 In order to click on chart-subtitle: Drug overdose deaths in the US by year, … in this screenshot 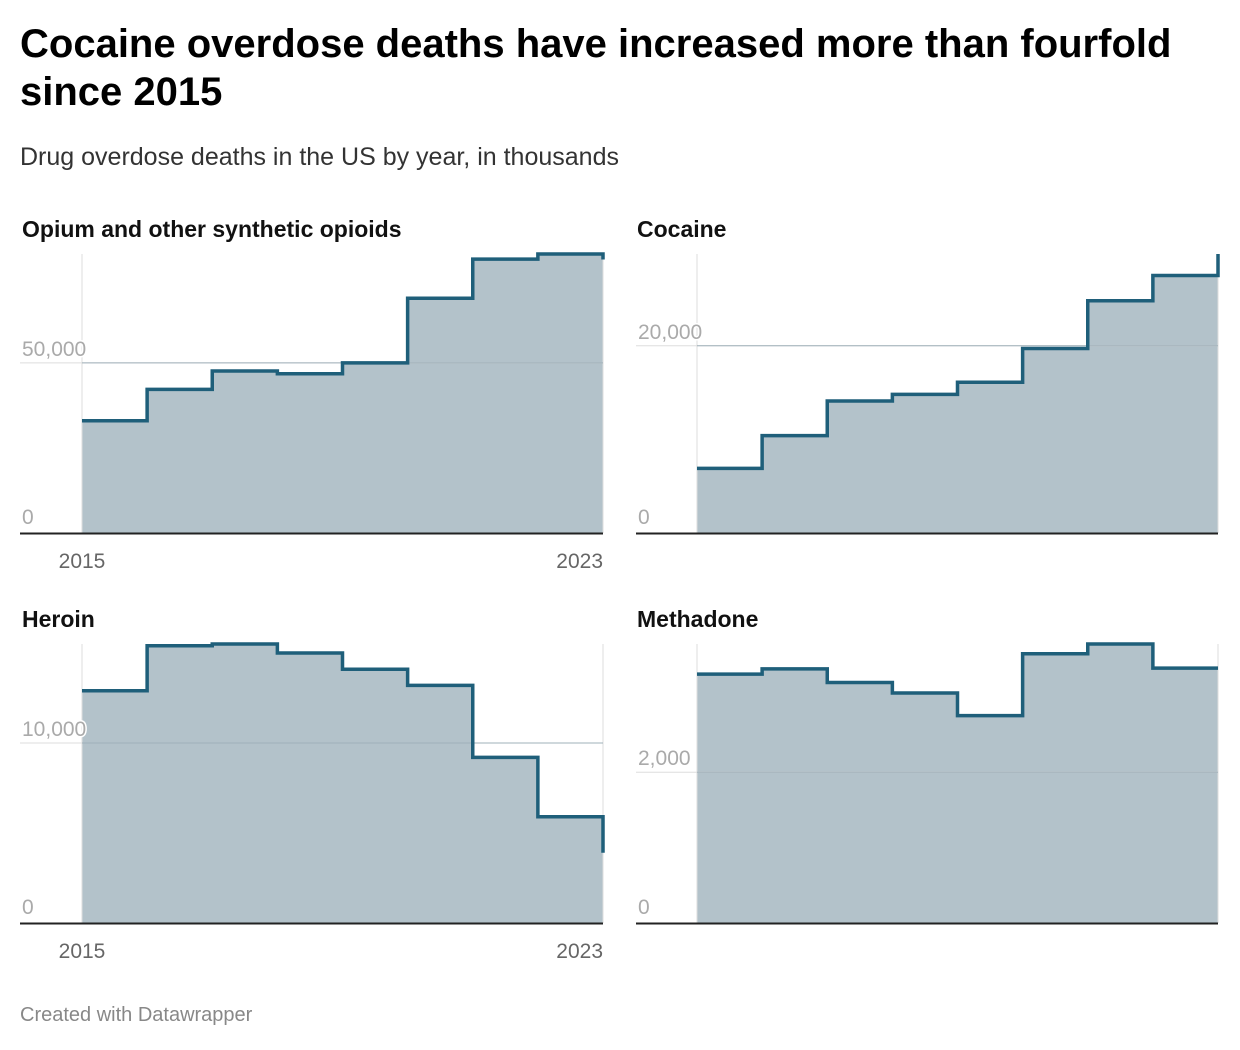, I will do `click(319, 157)`.